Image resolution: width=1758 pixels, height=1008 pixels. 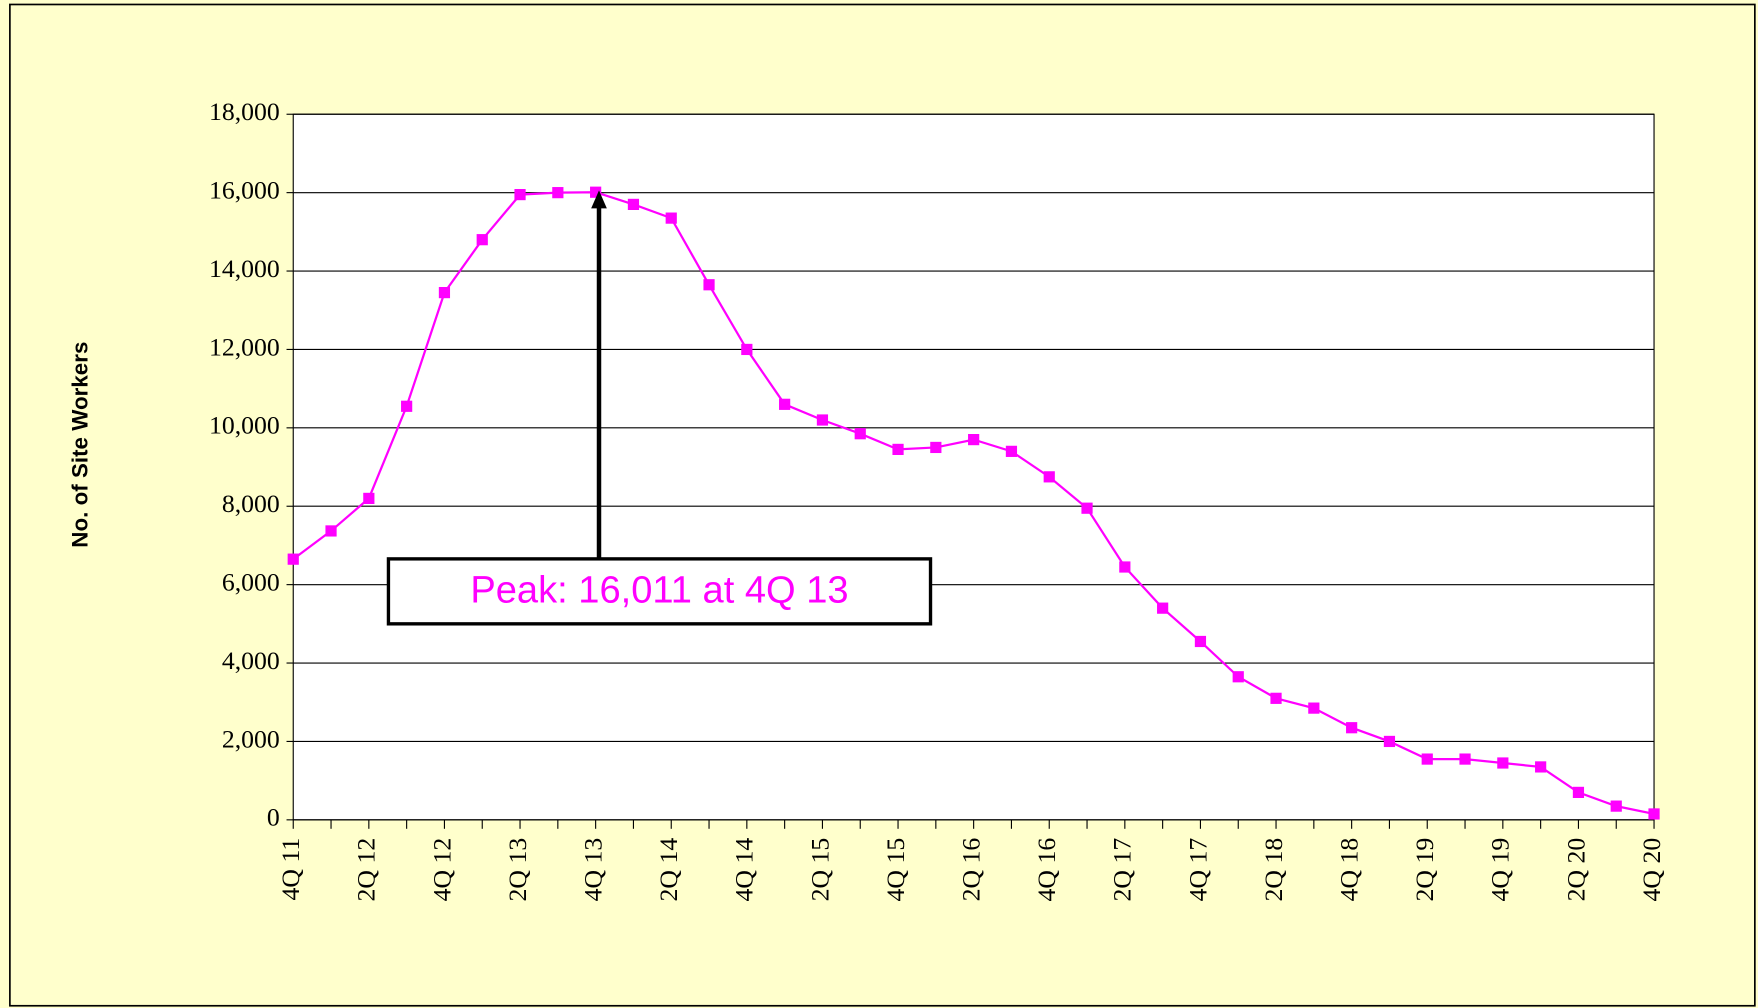 What do you see at coordinates (290, 869) in the screenshot?
I see `x-tick-label: 4Q 11` at bounding box center [290, 869].